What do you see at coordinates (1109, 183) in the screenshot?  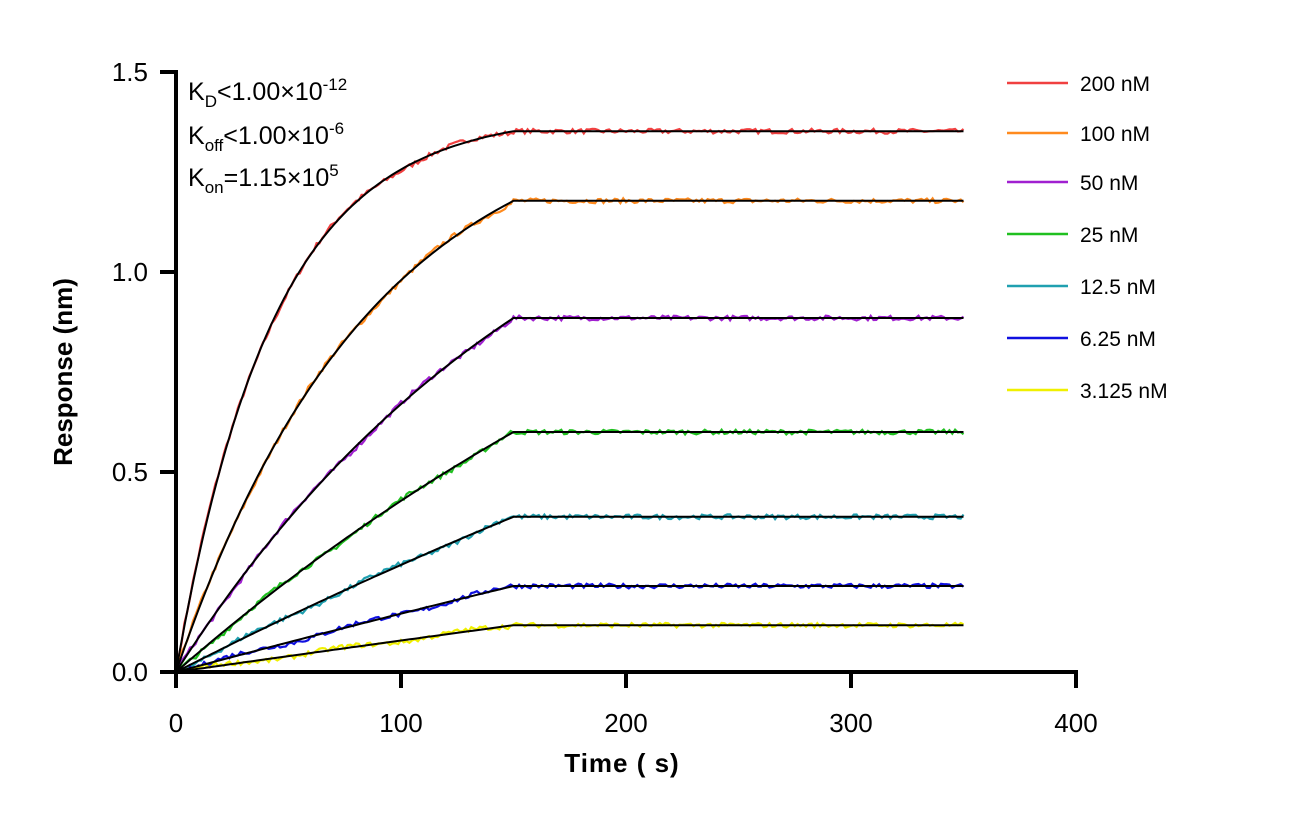 I see `legend-label: 50 nM` at bounding box center [1109, 183].